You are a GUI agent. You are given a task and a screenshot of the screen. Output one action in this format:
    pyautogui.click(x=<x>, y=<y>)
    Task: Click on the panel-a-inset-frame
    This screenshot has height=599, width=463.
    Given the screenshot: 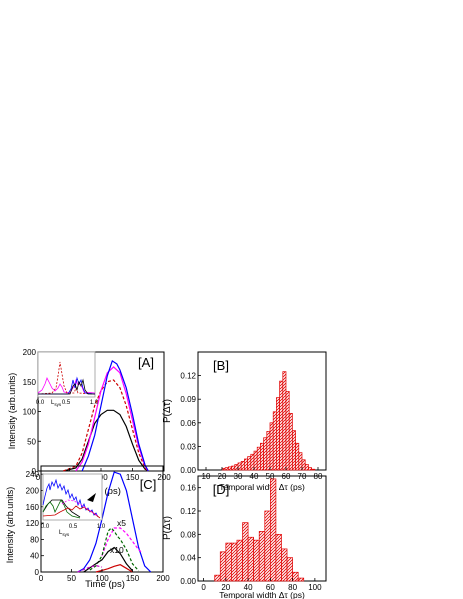 What is the action you would take?
    pyautogui.click(x=66, y=374)
    